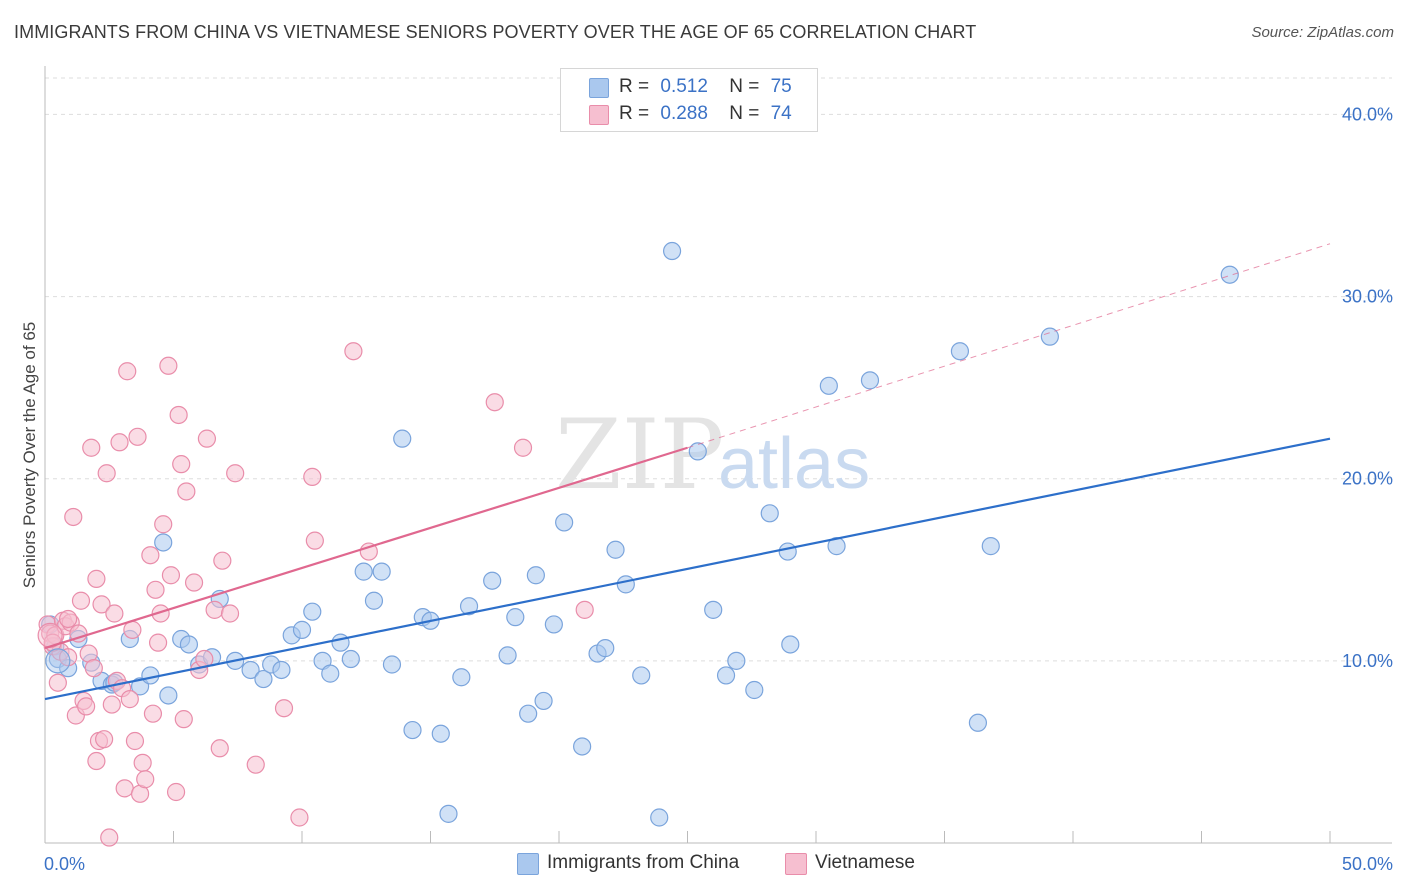 Image resolution: width=1406 pixels, height=892 pixels. What do you see at coordinates (865, 862) in the screenshot?
I see `legend-label-vietnamese: Vietnamese` at bounding box center [865, 862].